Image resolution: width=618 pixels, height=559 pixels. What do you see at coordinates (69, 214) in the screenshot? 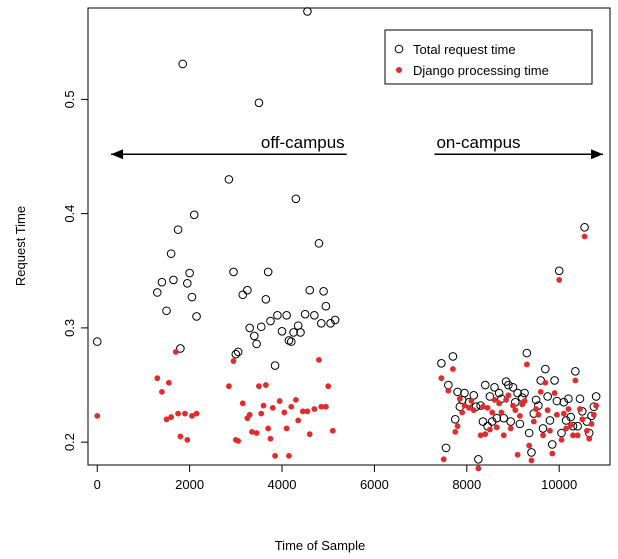
I see `y-tick-label: 0.4` at bounding box center [69, 214].